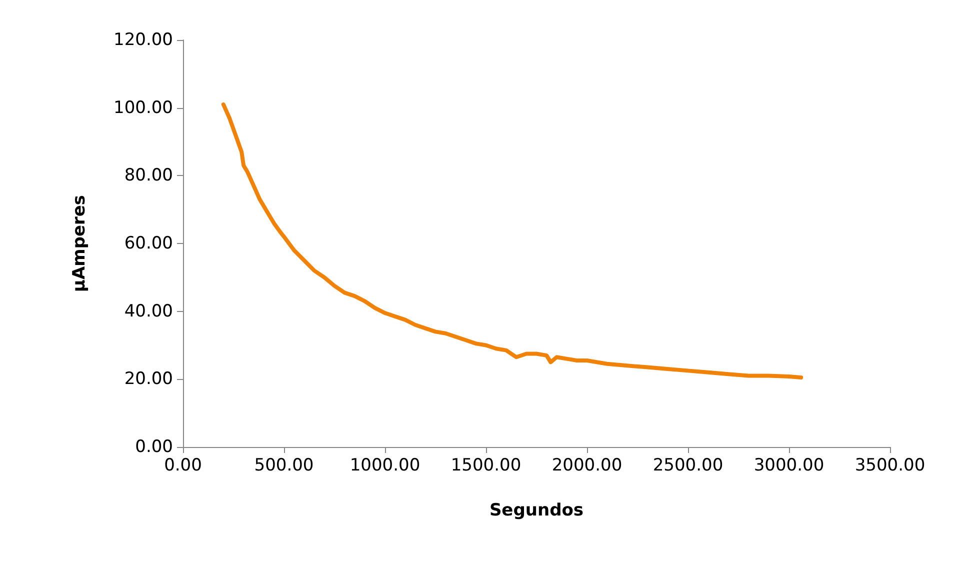 The height and width of the screenshot is (581, 953). What do you see at coordinates (148, 244) in the screenshot?
I see `y-tick-label: 60.00` at bounding box center [148, 244].